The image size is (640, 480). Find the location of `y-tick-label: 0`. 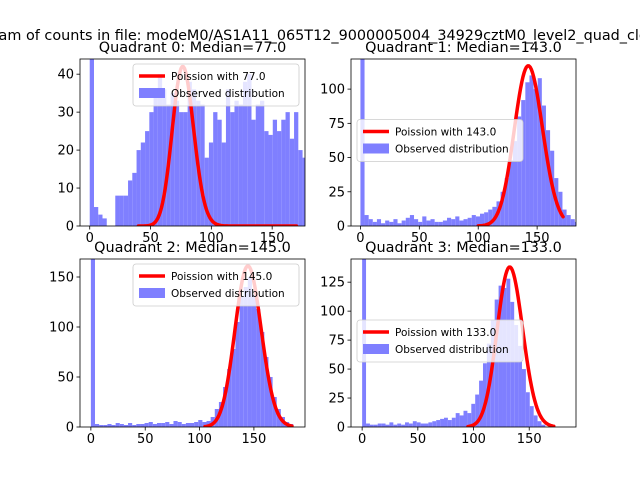

y-tick-label: 0 is located at coordinates (341, 428).